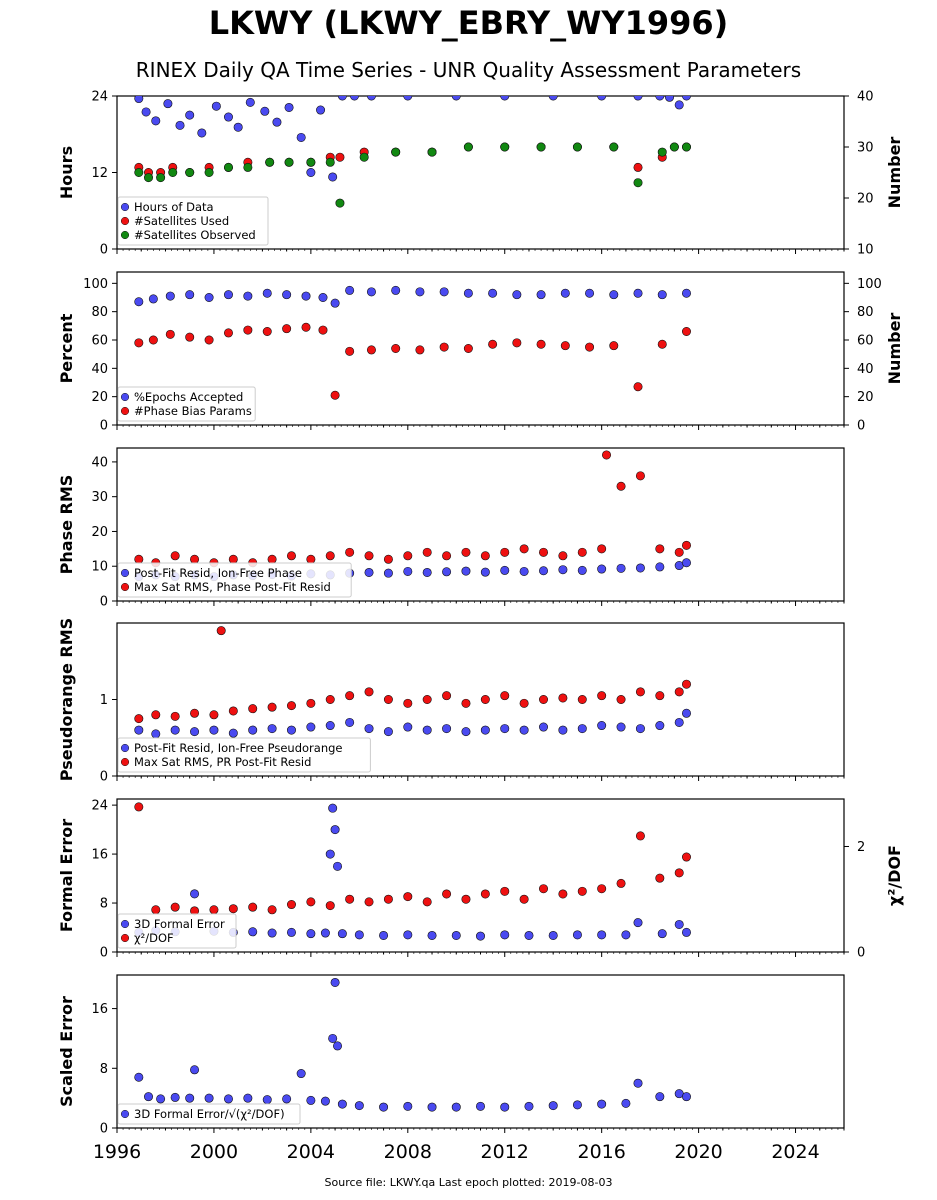  I want to click on y-axis-label: Pseudorange RMS, so click(66, 699).